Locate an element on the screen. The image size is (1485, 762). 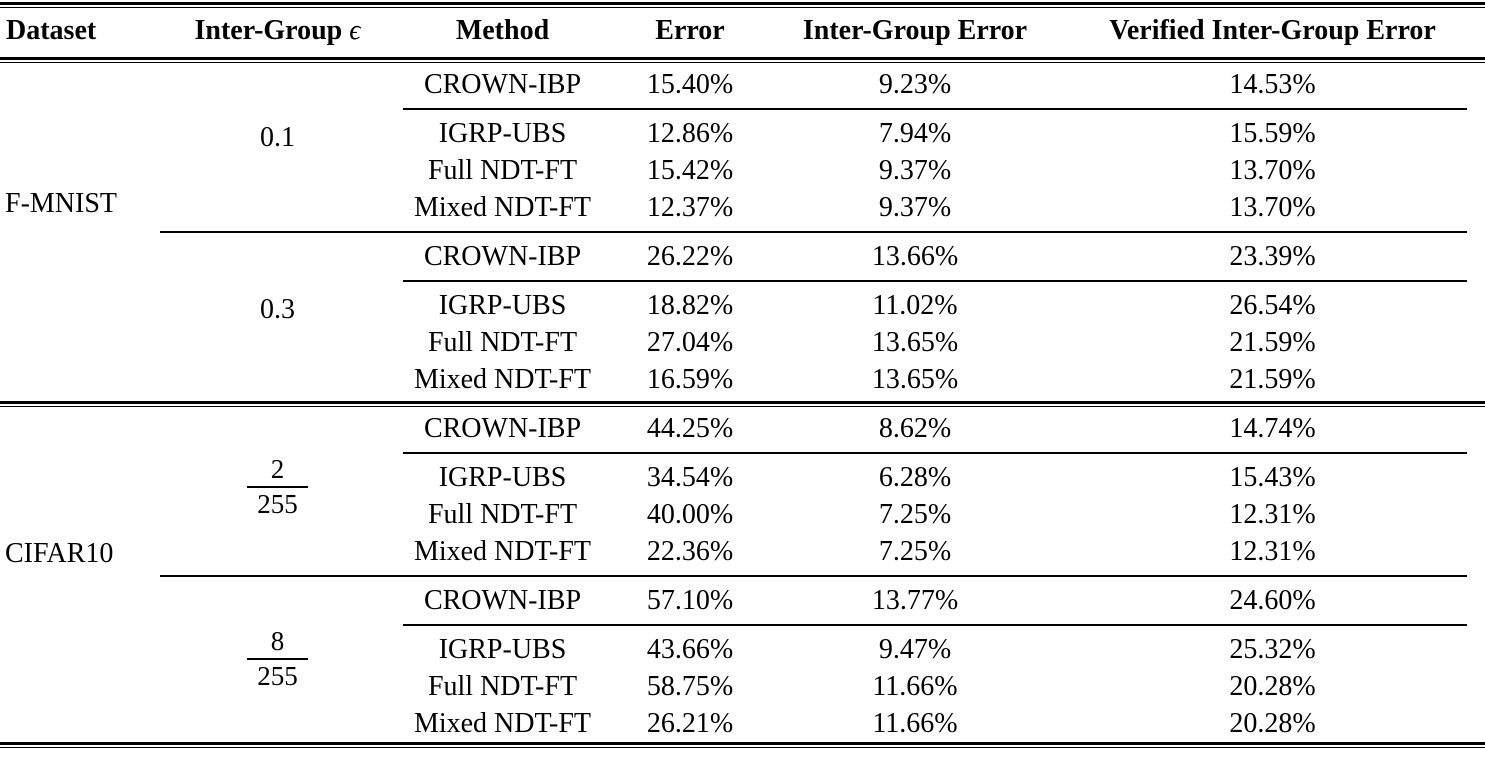
epsilon-symbol: ϵ is located at coordinates (355, 30).